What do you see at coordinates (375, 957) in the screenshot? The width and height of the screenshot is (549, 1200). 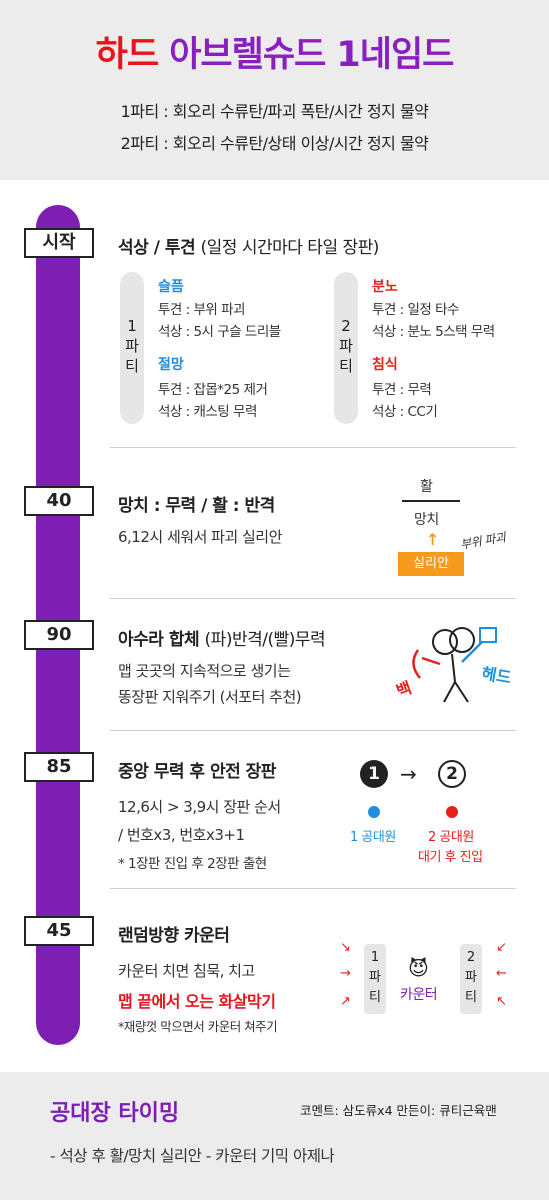 I see `left-pill-char1: 1` at bounding box center [375, 957].